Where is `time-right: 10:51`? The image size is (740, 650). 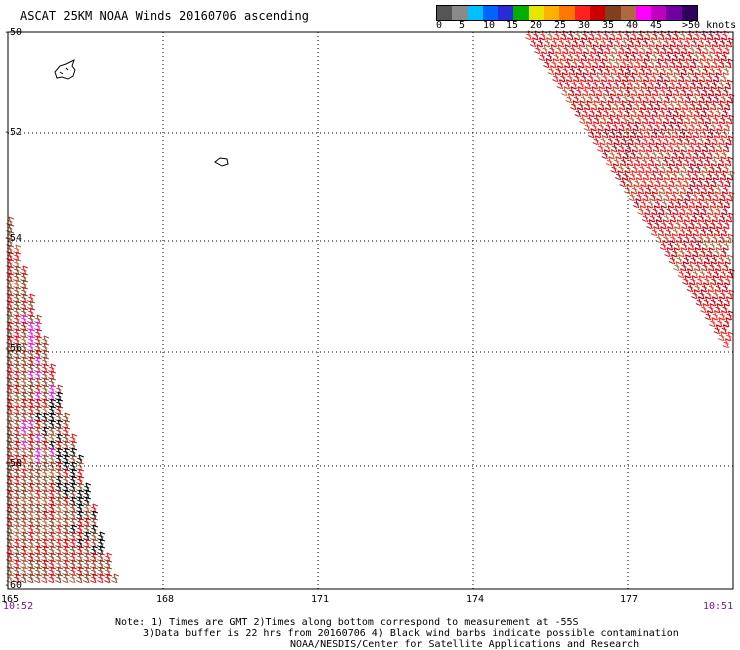 time-right: 10:51 is located at coordinates (718, 606).